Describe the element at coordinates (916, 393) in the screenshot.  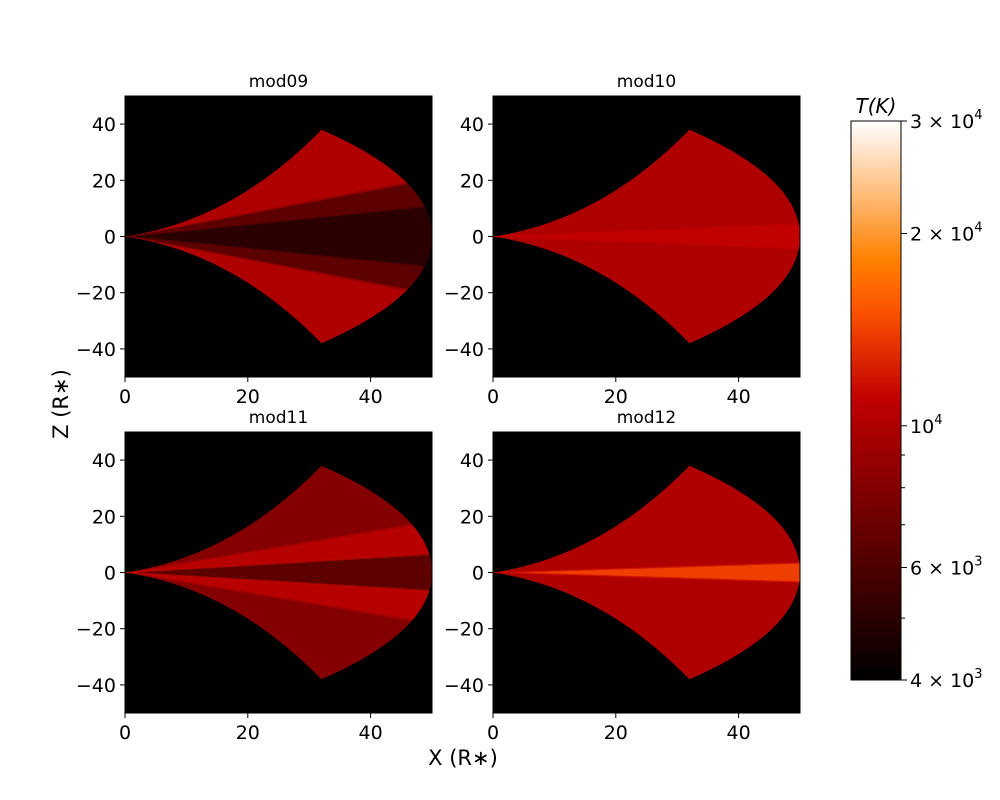
I see `colorbar: T(K) 3 × 104 2 × 104 104 6 × 103 4 × 103` at that location.